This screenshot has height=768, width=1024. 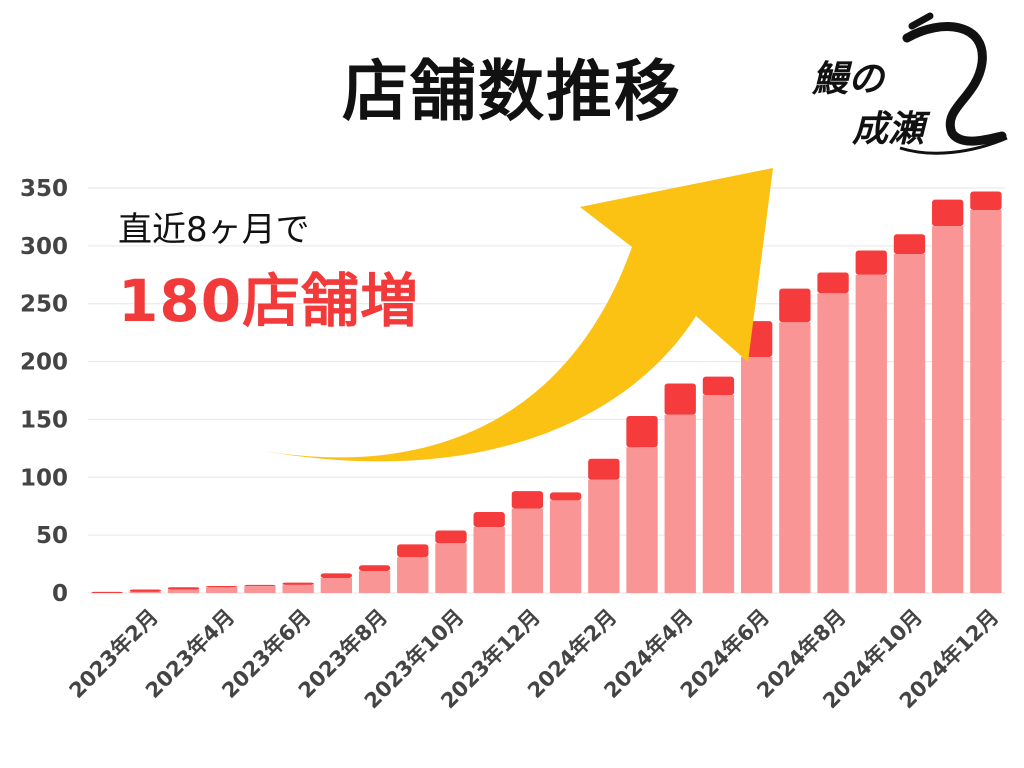 I want to click on y-tick-label: 0, so click(x=60, y=594).